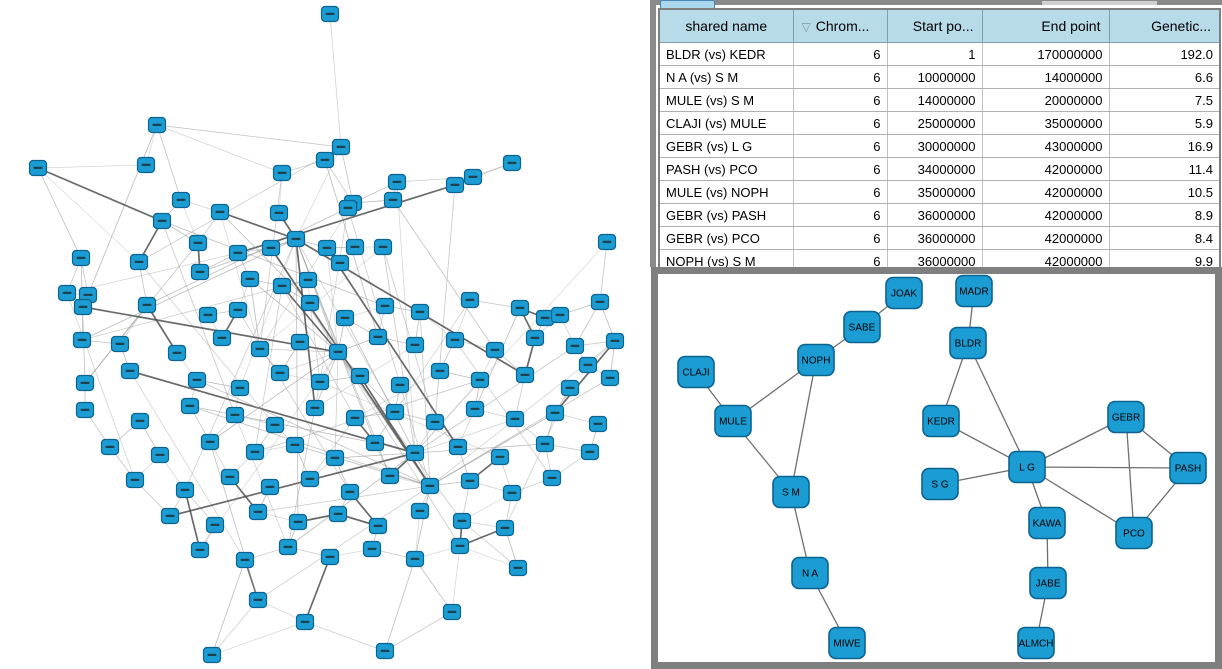 Image resolution: width=1222 pixels, height=669 pixels. Describe the element at coordinates (726, 215) in the screenshot. I see `shared-name-cell: GEBR (vs) PASH` at that location.